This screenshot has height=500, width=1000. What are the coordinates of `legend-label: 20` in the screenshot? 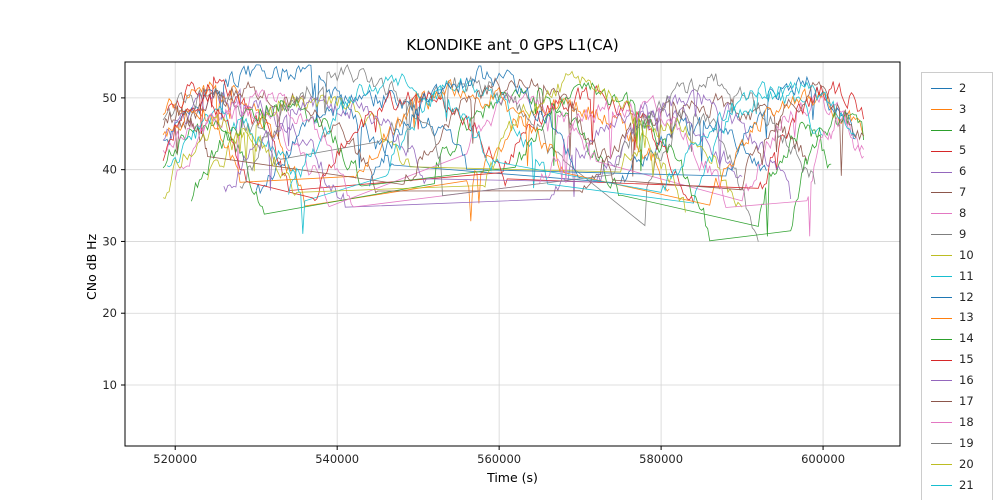 It's located at (966, 463).